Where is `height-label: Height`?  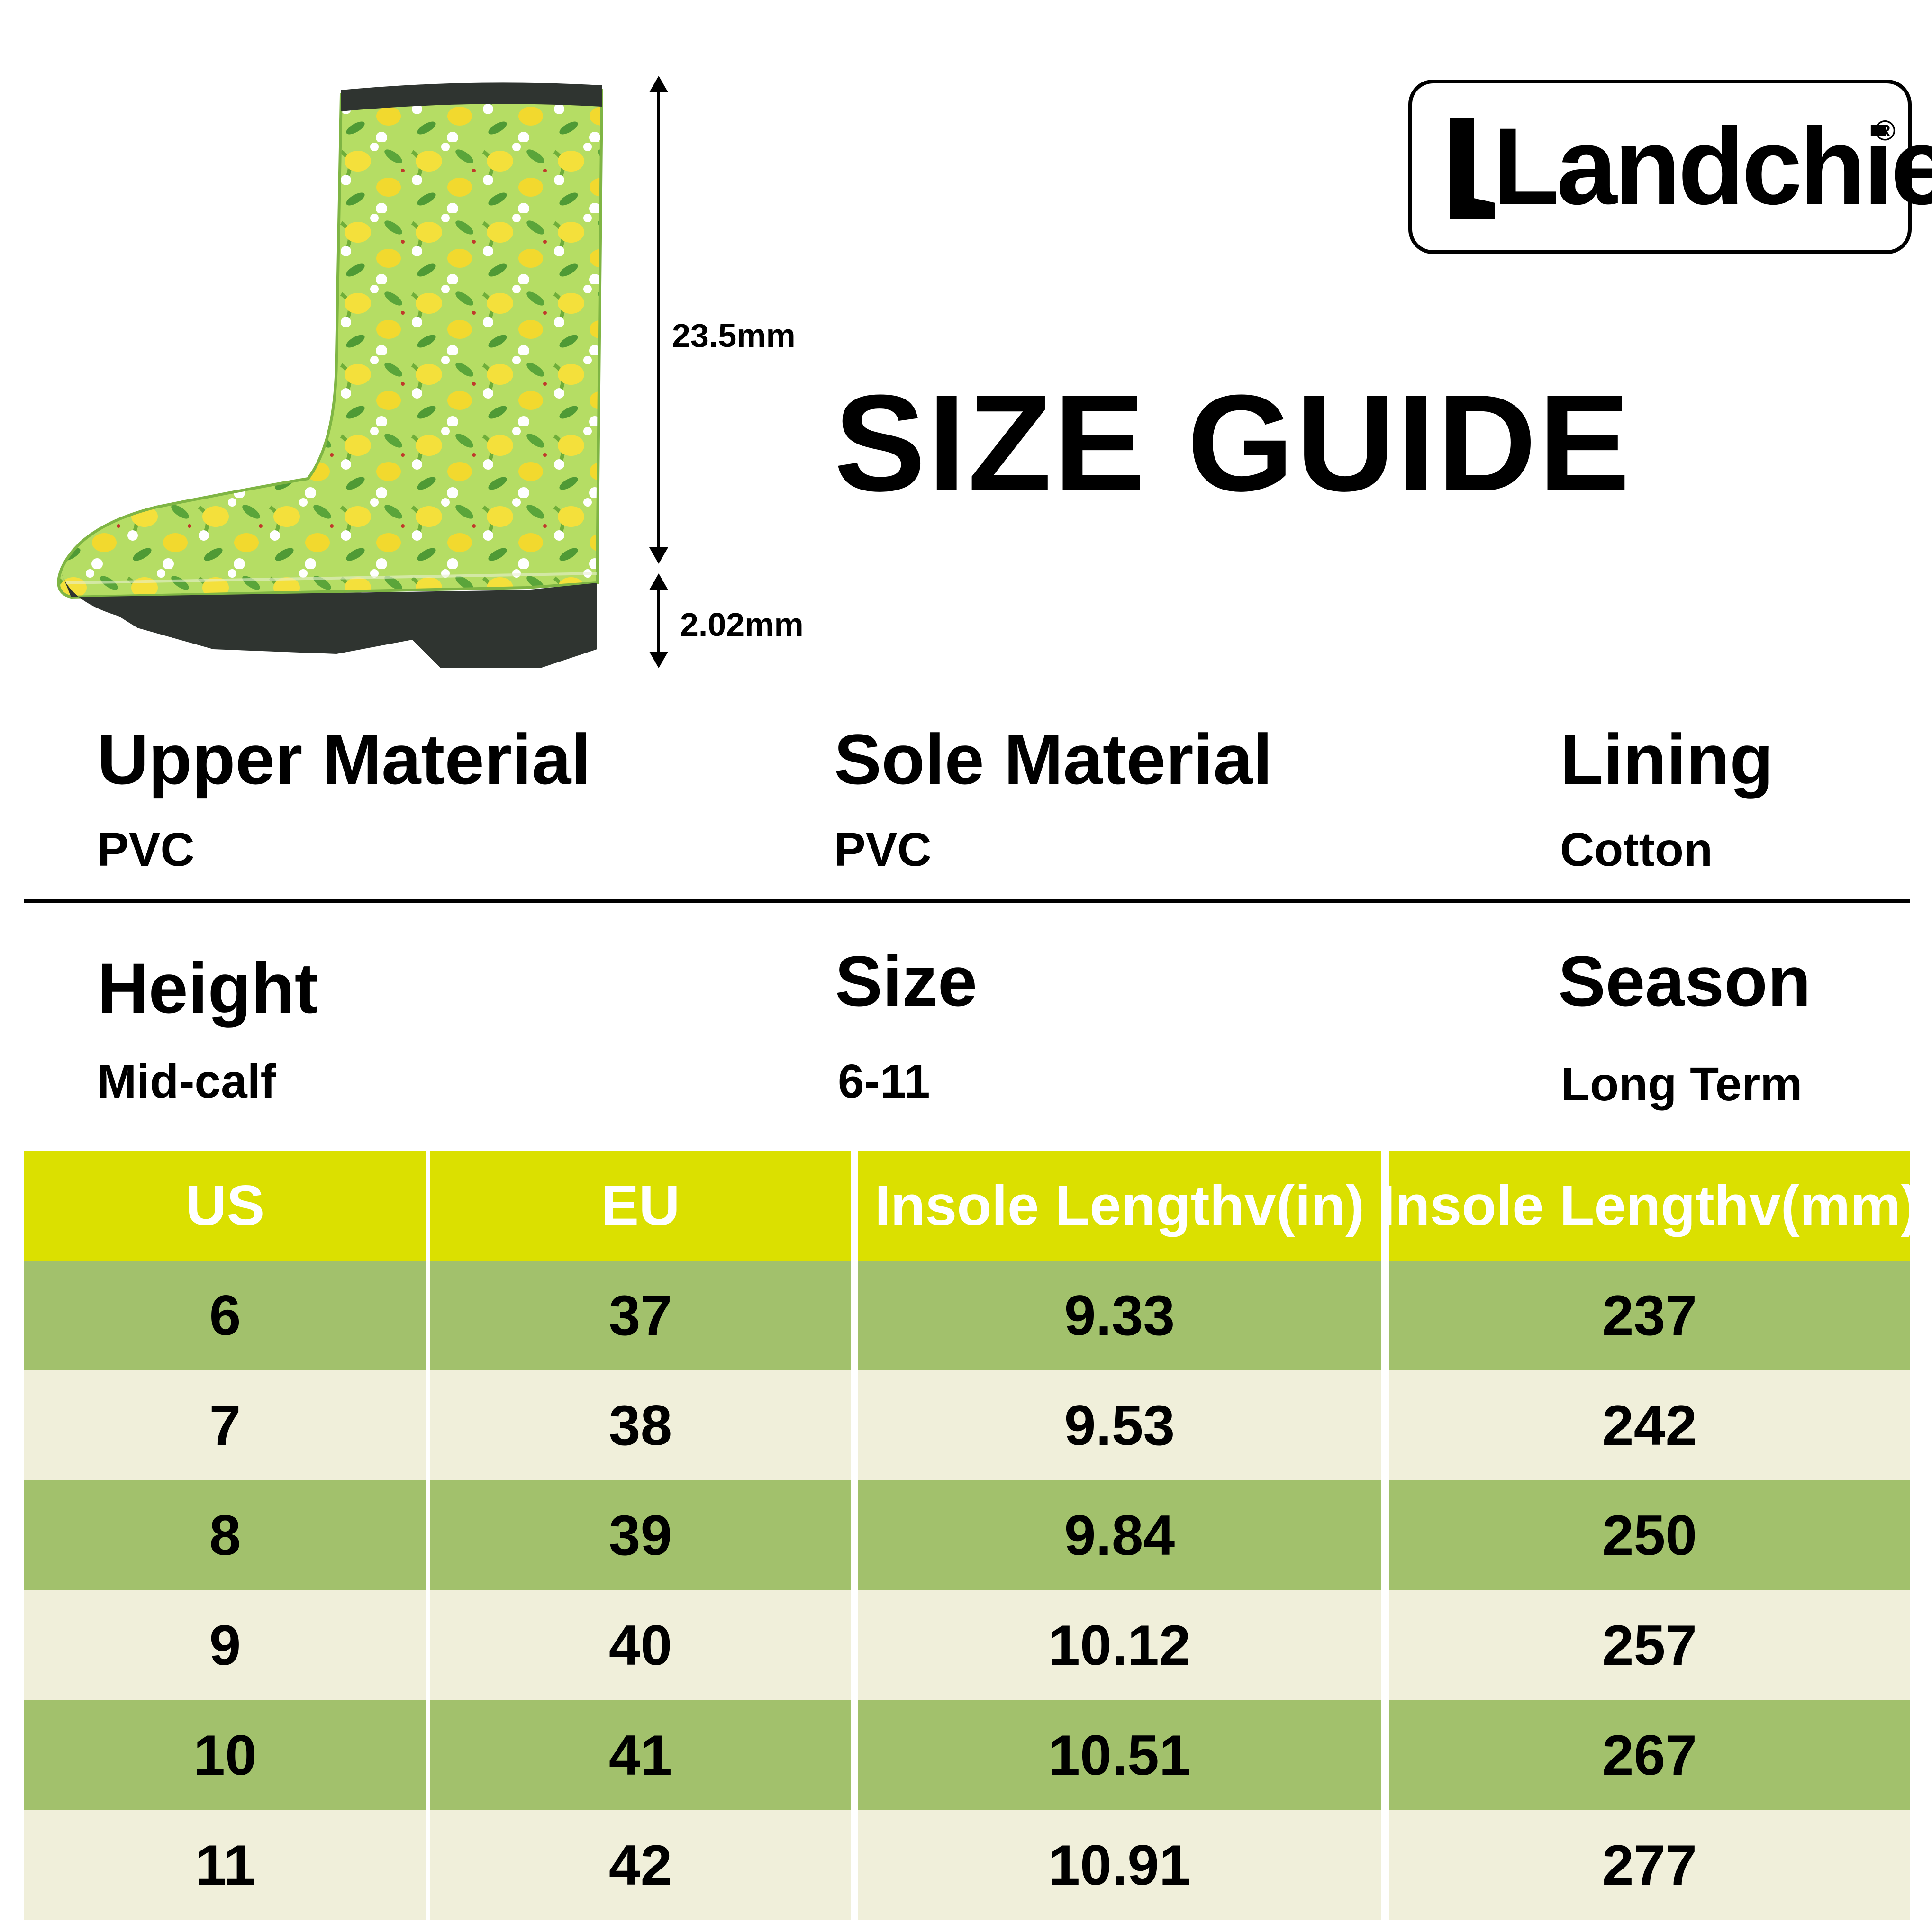
height-label: Height is located at coordinates (207, 988).